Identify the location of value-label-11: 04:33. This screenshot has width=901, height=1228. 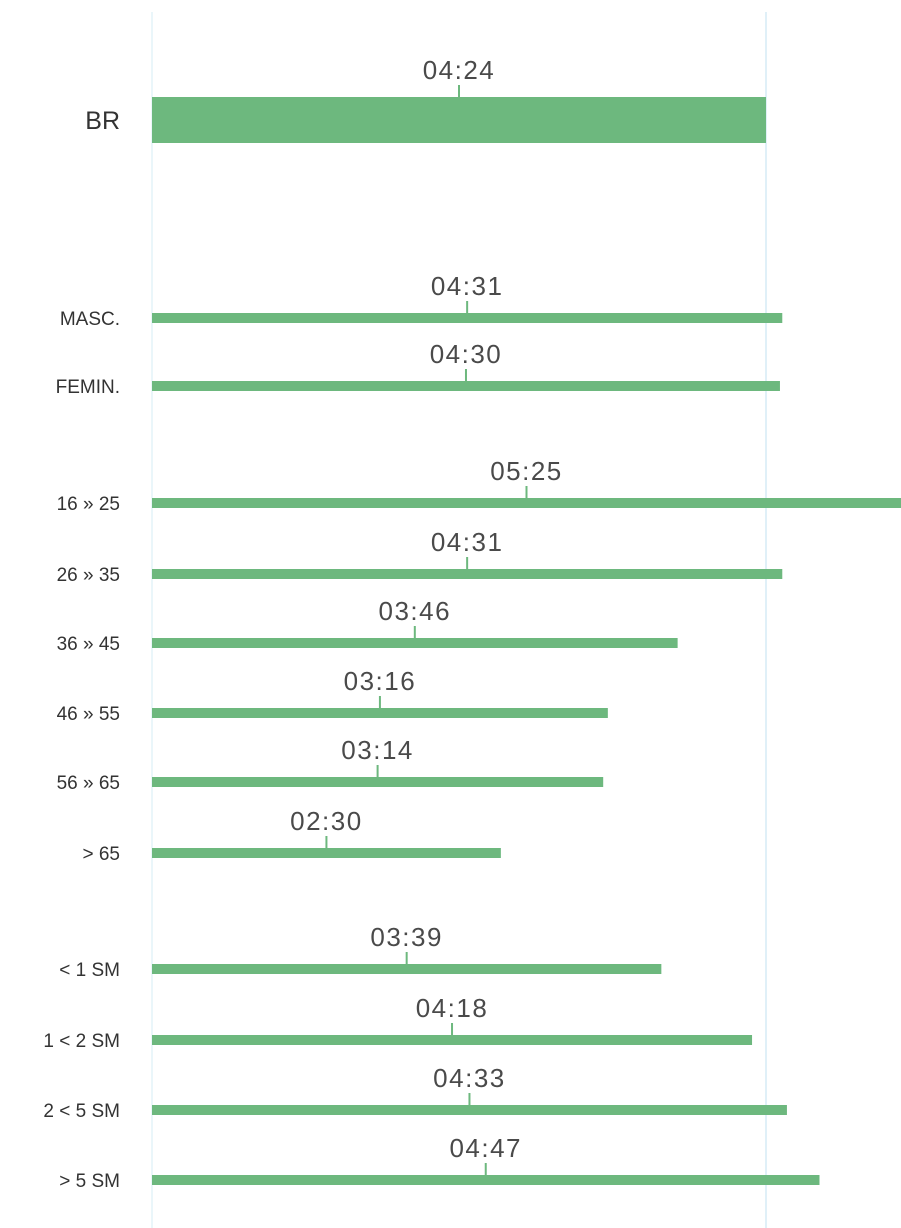
(469, 1078).